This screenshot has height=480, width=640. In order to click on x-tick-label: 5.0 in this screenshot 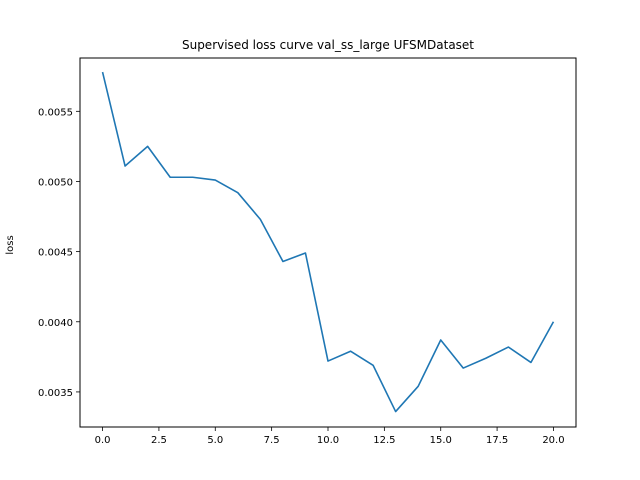, I will do `click(215, 440)`.